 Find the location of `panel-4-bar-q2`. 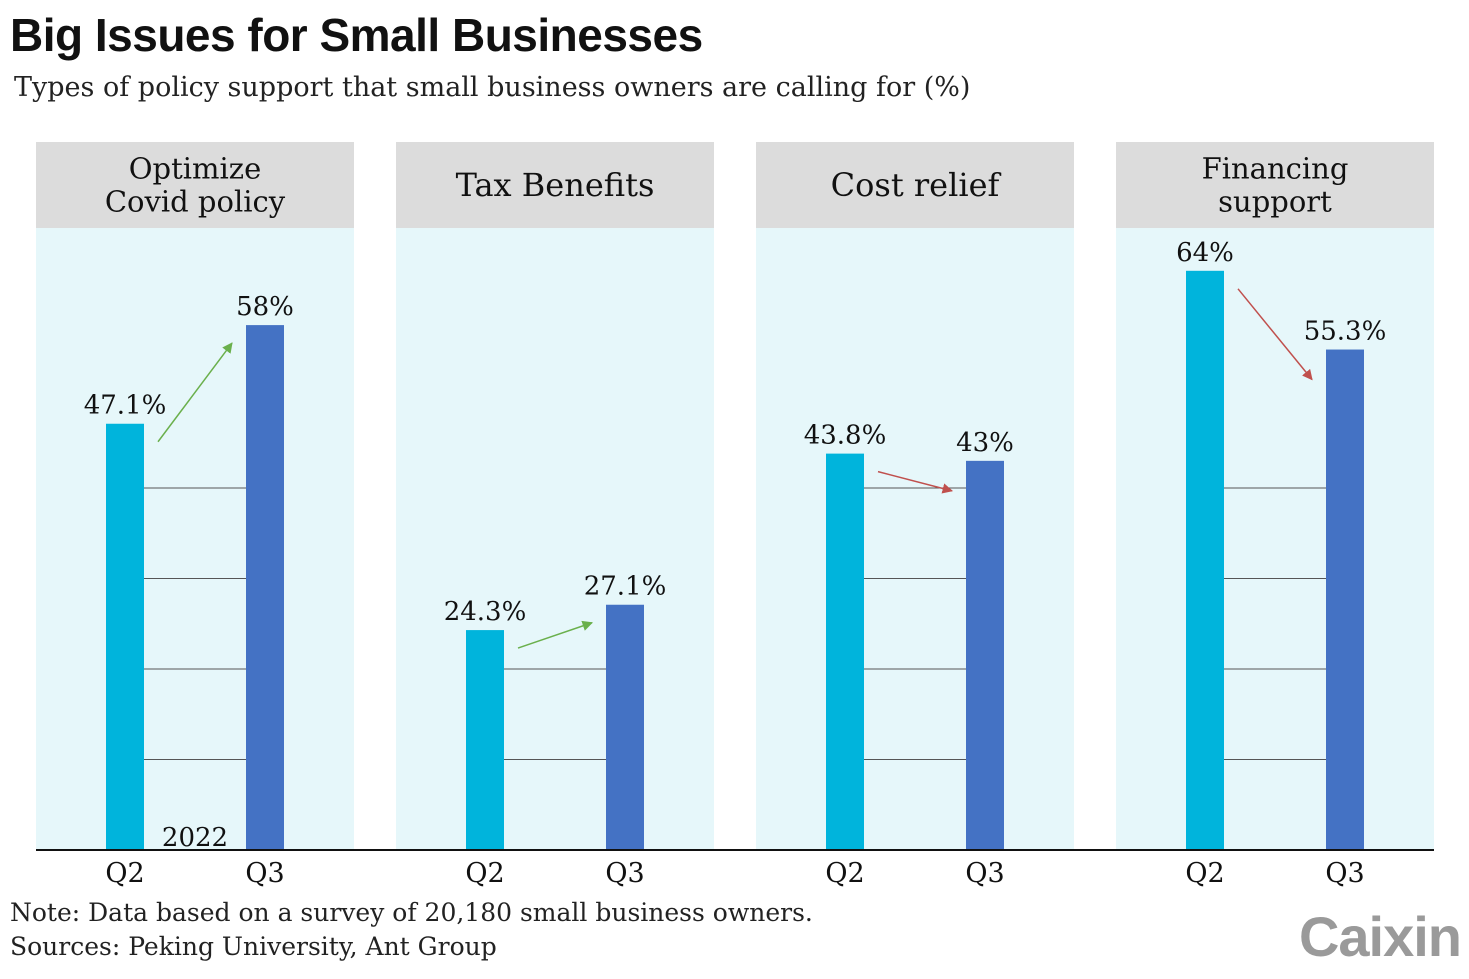

panel-4-bar-q2 is located at coordinates (1205, 560).